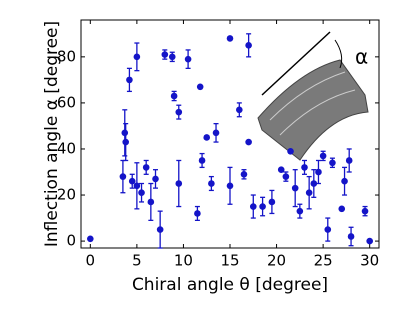 The height and width of the screenshot is (312, 415). I want to click on x-tick-label: 25, so click(323, 261).